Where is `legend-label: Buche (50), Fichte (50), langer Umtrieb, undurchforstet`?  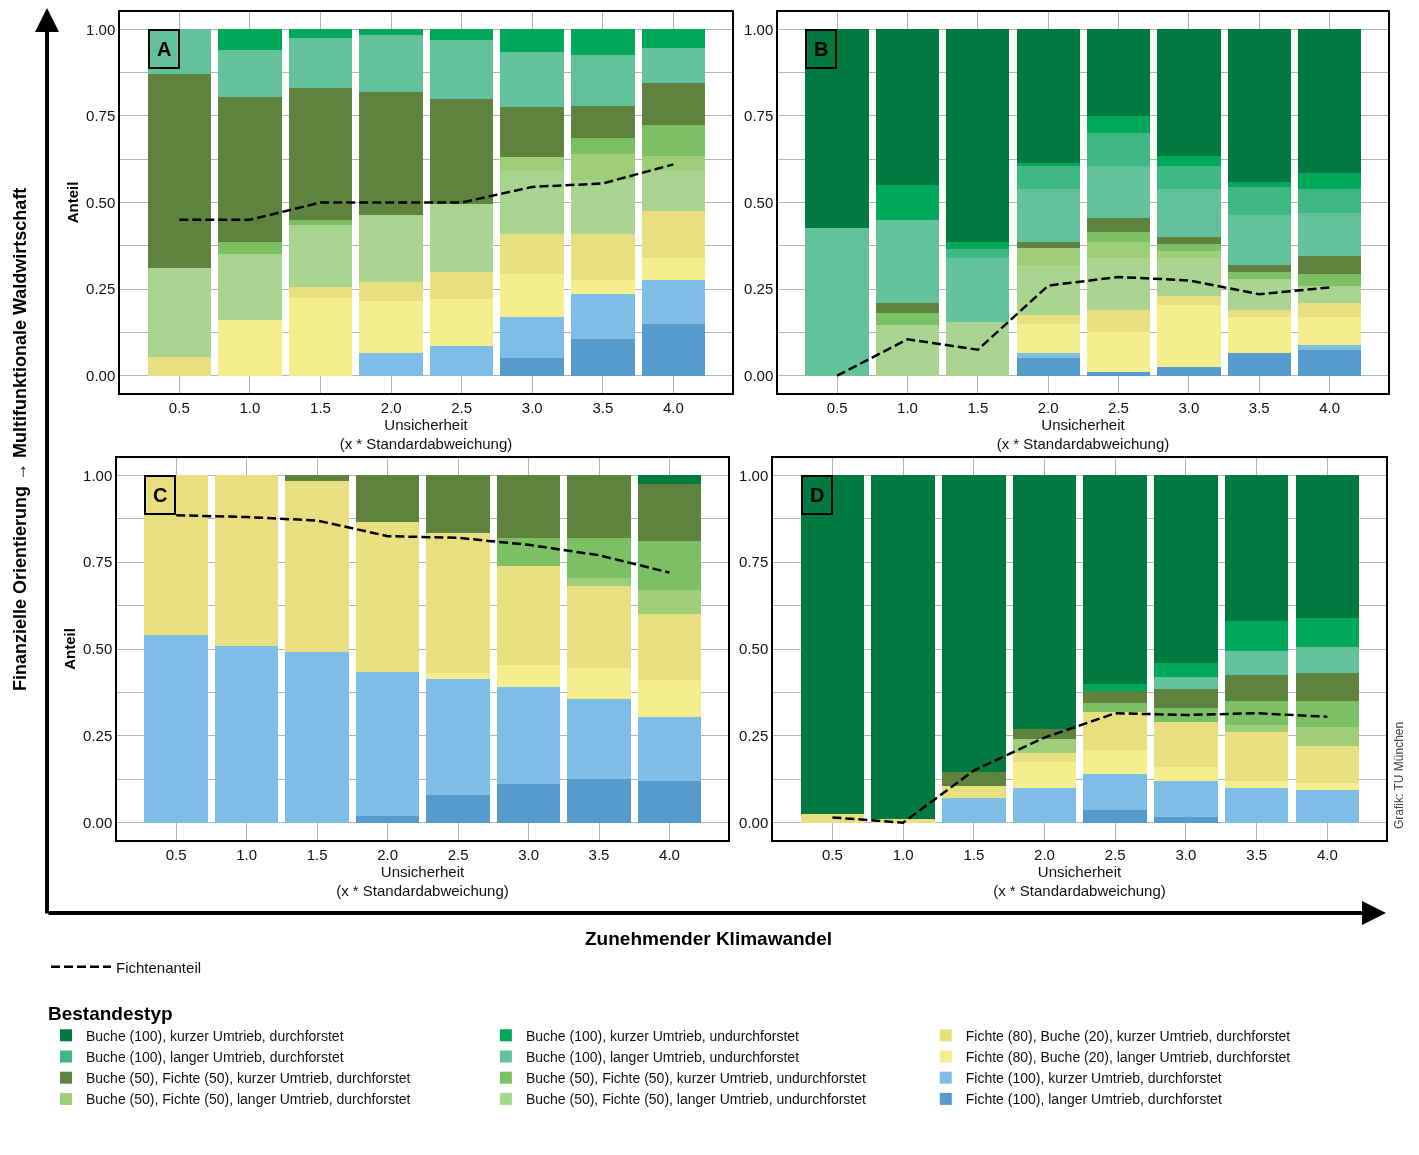
legend-label: Buche (50), Fichte (50), langer Umtrieb, undurchforstet is located at coordinates (696, 1099).